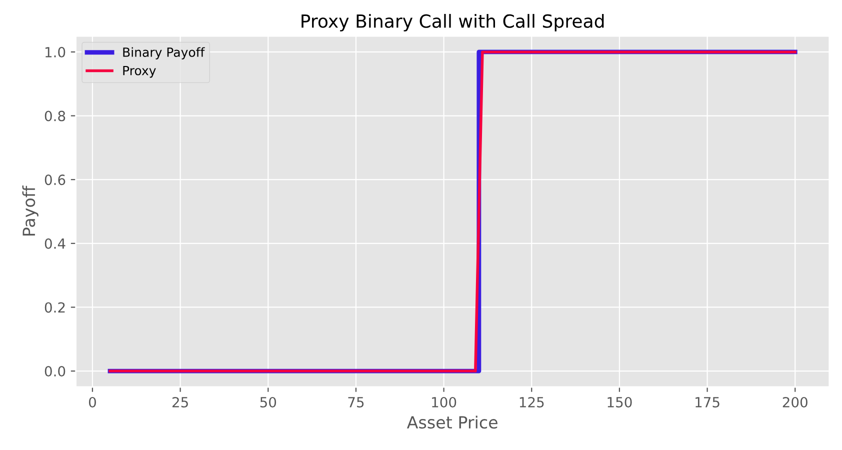 Image resolution: width=842 pixels, height=450 pixels. What do you see at coordinates (54, 307) in the screenshot?
I see `y-tick-label: 0.2` at bounding box center [54, 307].